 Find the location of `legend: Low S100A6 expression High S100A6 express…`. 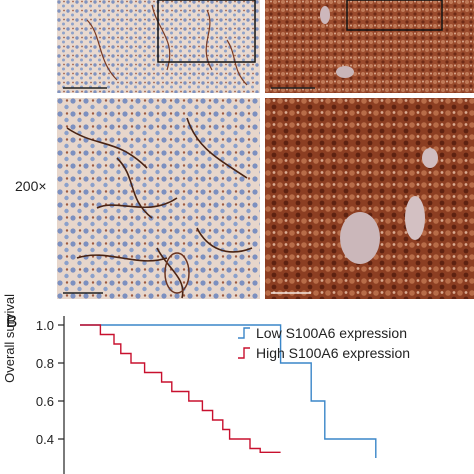

legend: Low S100A6 expression High S100A6 express… is located at coordinates (324, 343).